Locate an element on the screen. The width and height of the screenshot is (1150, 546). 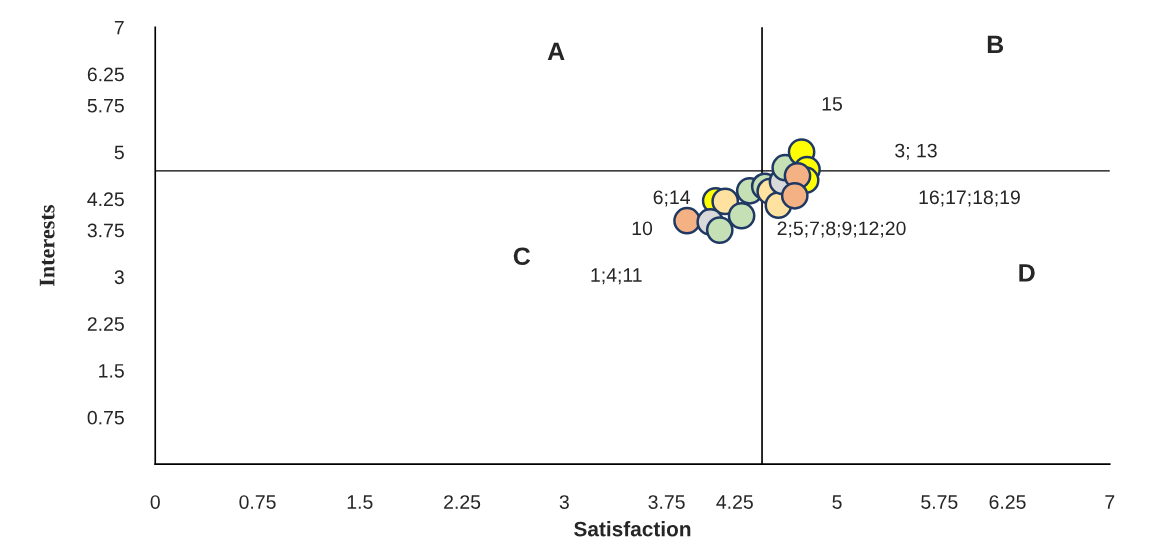
y-tick-label: 5.75 is located at coordinates (105, 105).